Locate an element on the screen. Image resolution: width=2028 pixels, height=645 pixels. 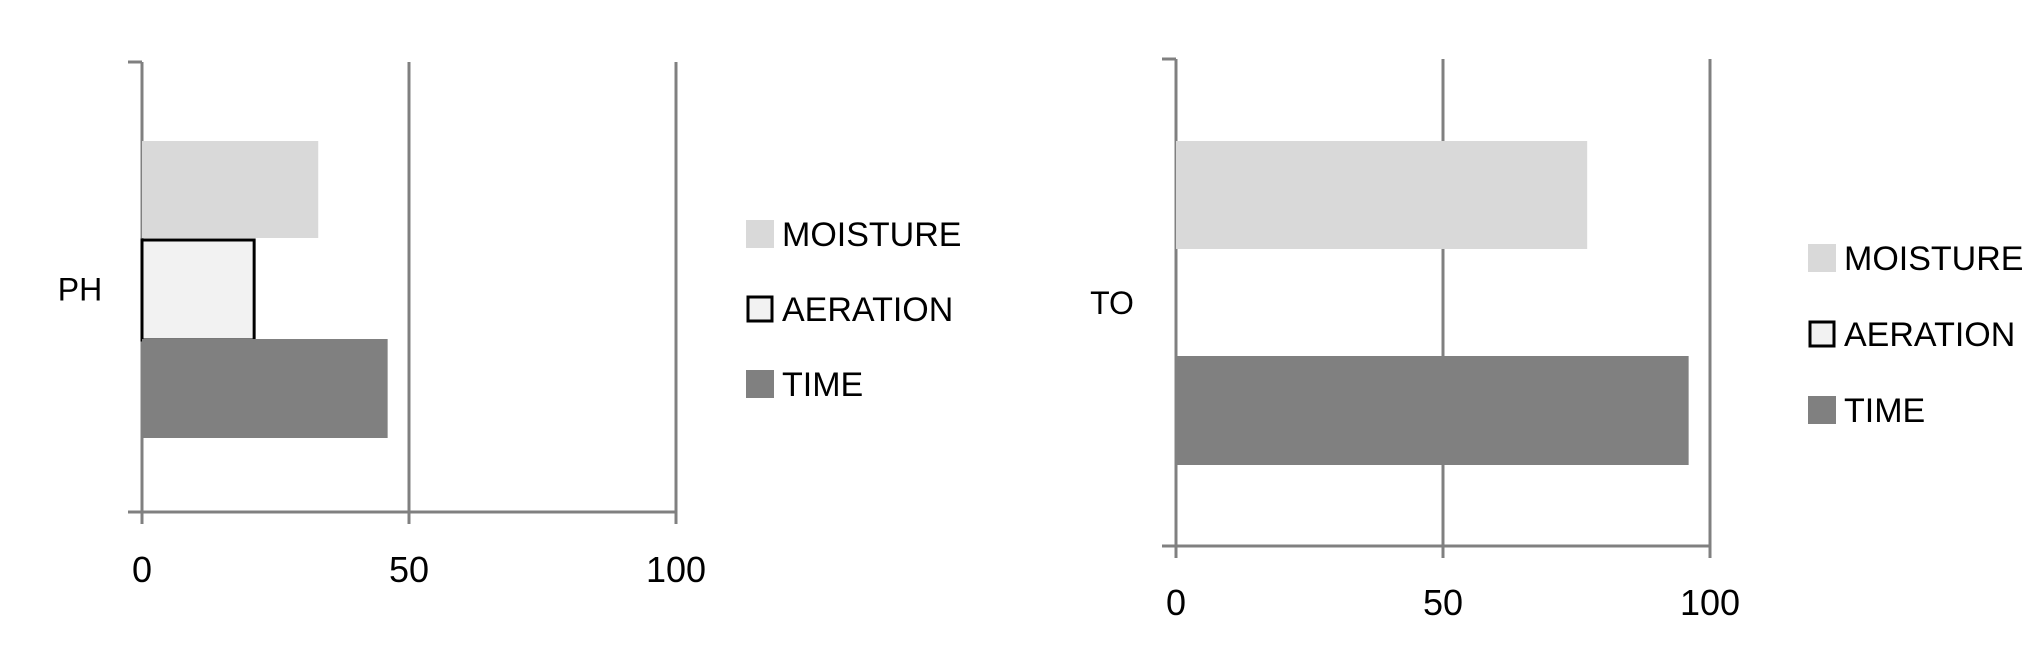
category-label: PH is located at coordinates (80, 290).